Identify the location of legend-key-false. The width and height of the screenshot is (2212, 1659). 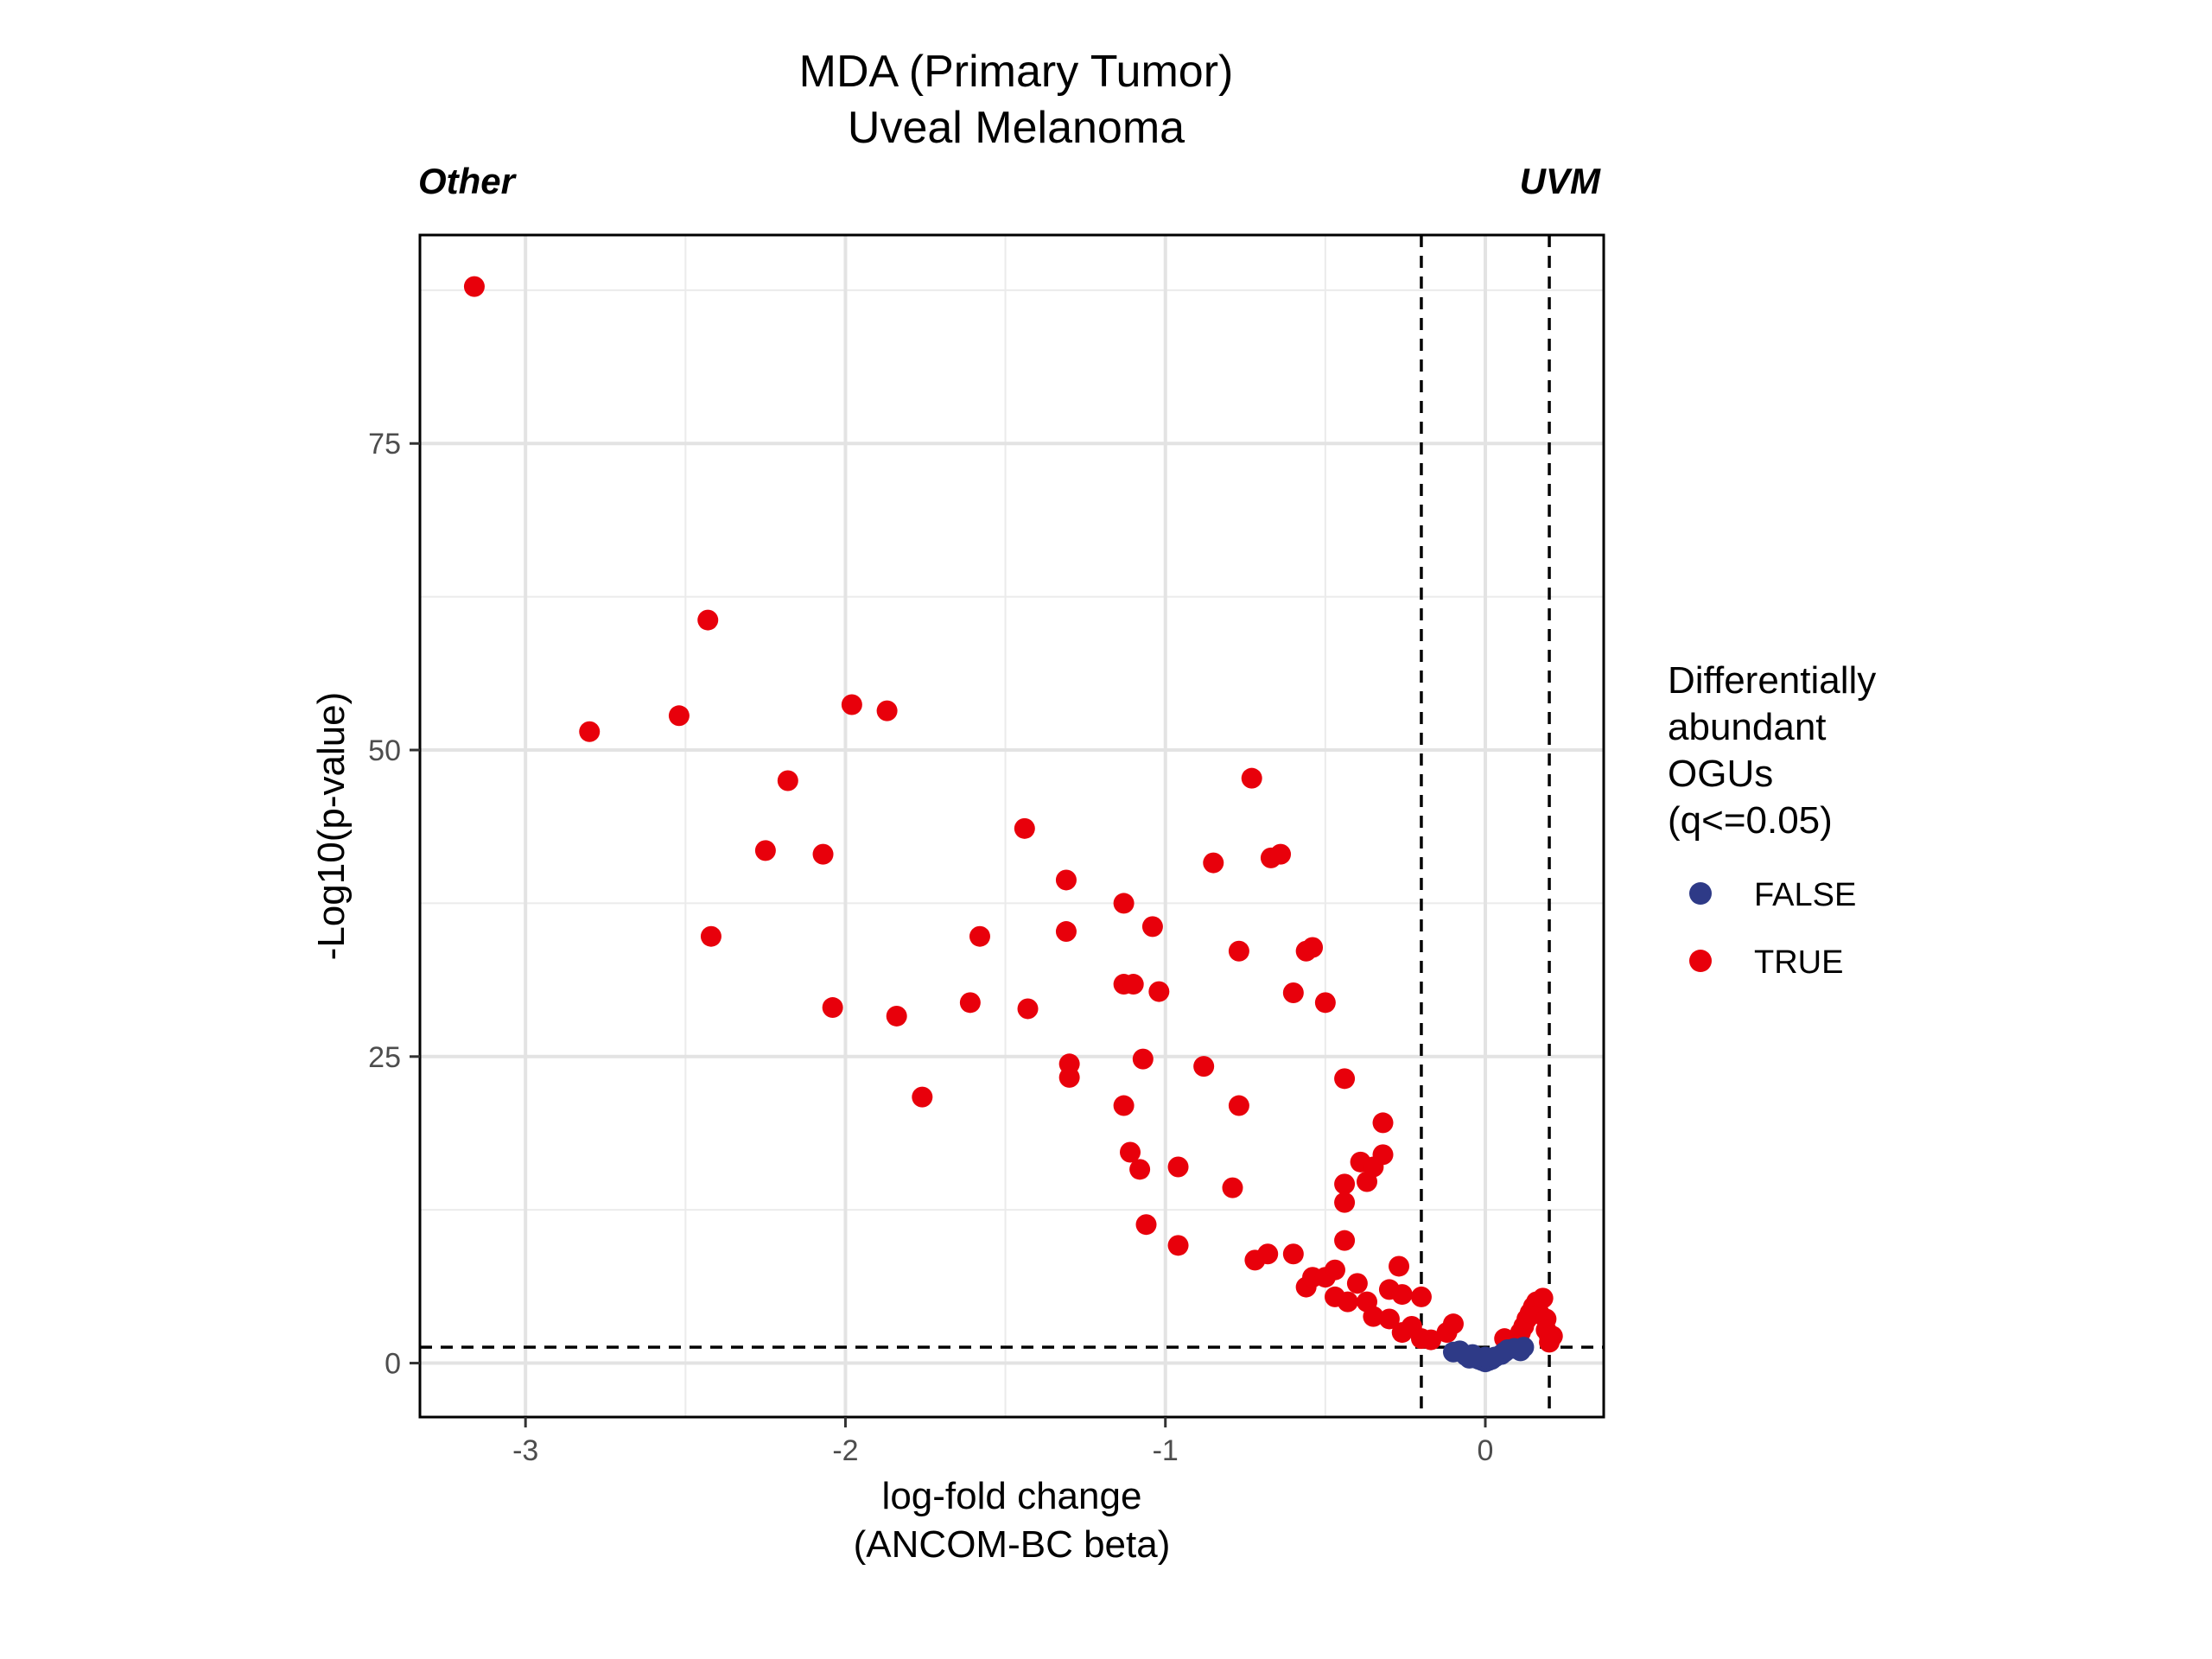
(1700, 893).